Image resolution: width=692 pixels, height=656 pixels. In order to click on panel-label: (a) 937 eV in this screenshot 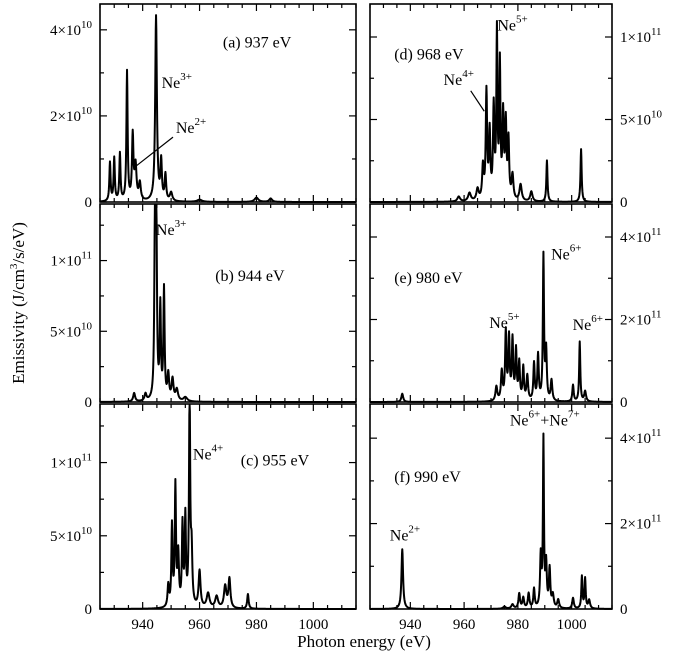, I will do `click(257, 43)`.